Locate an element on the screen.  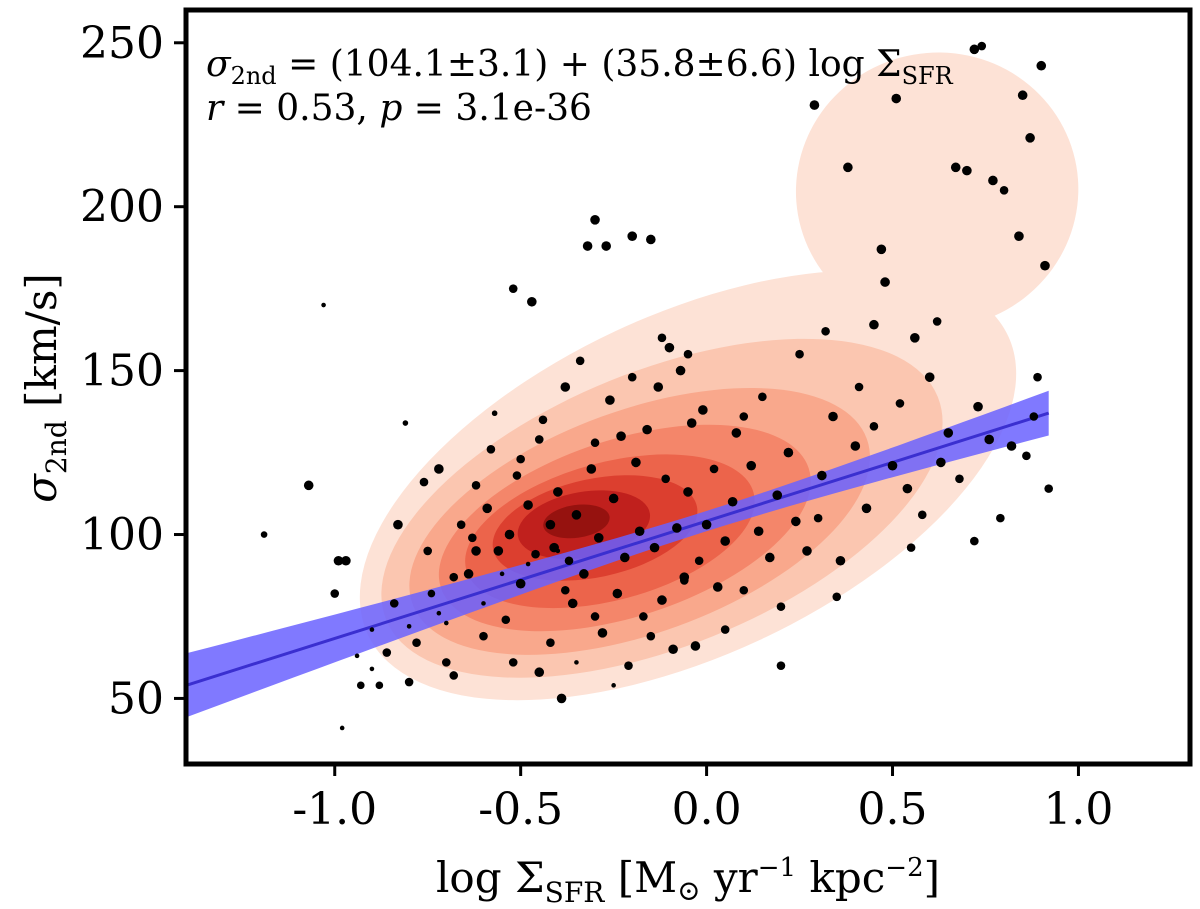
x-tick-label: 0.0 is located at coordinates (707, 809).